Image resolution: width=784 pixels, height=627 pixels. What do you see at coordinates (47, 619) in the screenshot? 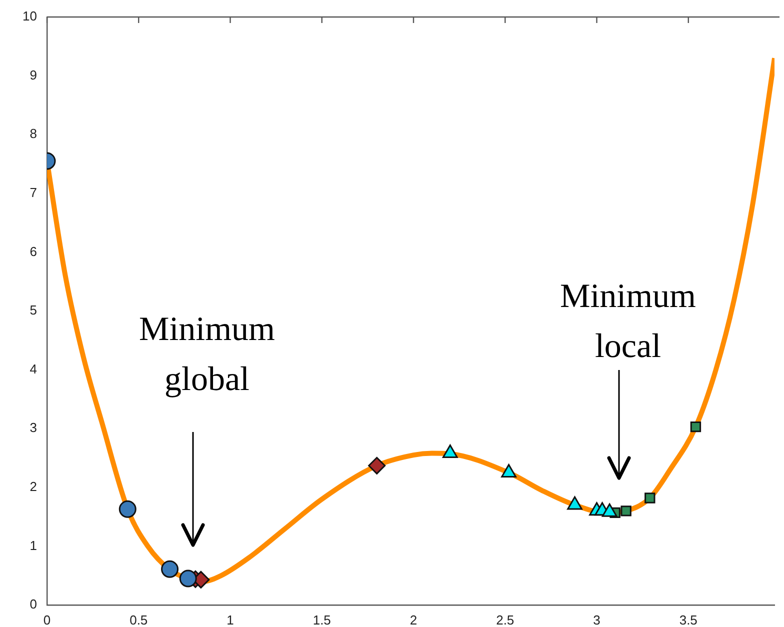
I see `x-tick-label: 0` at bounding box center [47, 619].